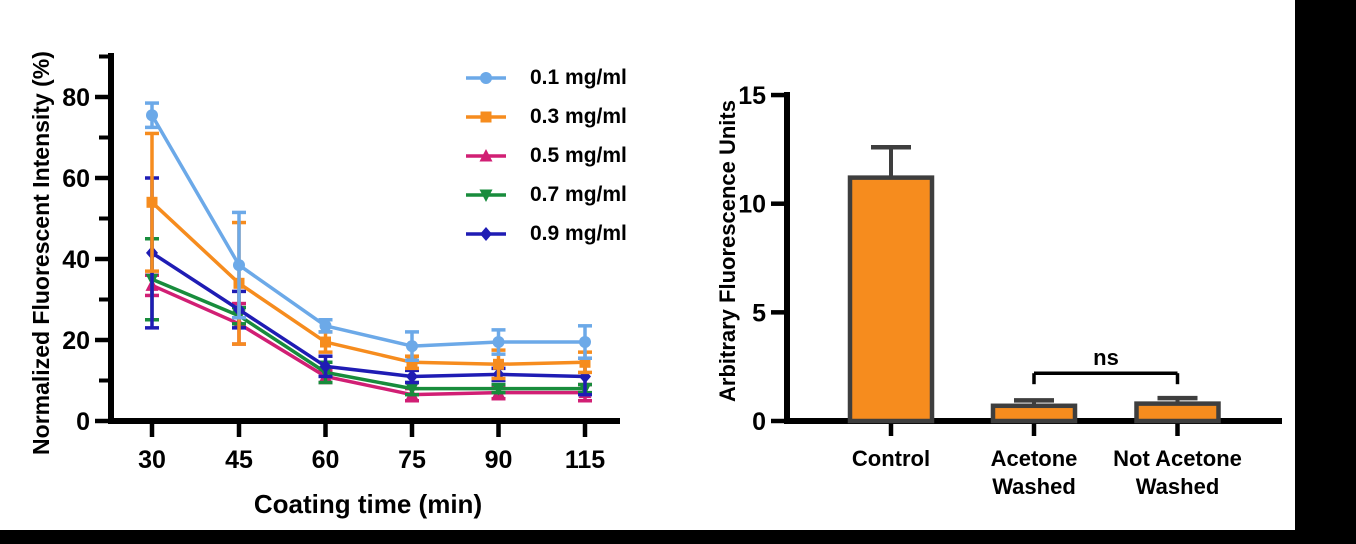 The width and height of the screenshot is (1356, 544). I want to click on right-y-tick-label: 15, so click(752, 96).